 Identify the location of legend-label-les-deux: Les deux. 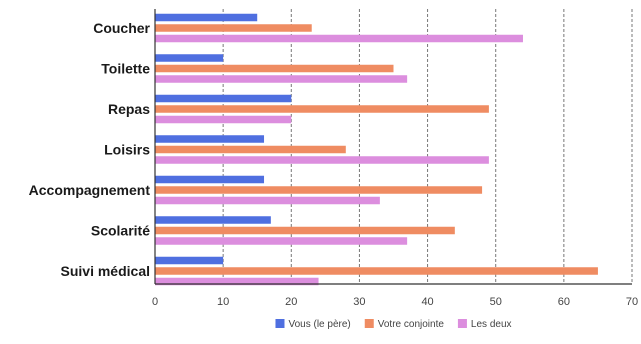
(491, 324).